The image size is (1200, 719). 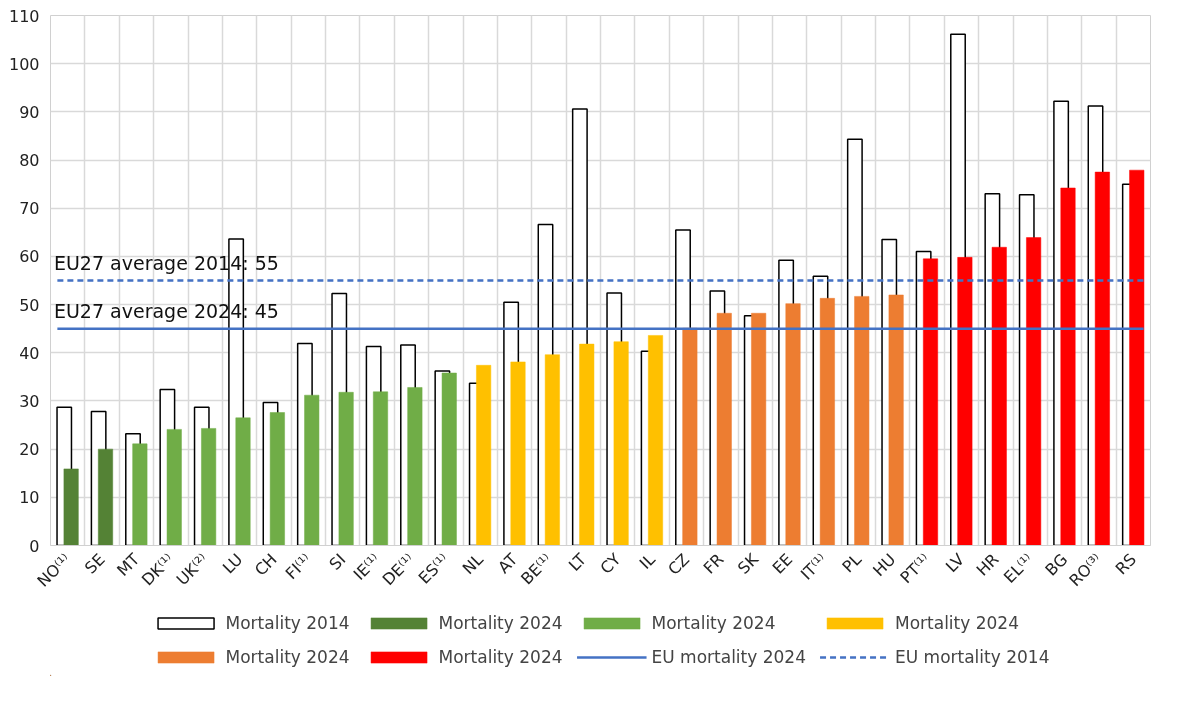 What do you see at coordinates (298, 566) in the screenshot?
I see `x-tick-label: FI⁽¹⁾` at bounding box center [298, 566].